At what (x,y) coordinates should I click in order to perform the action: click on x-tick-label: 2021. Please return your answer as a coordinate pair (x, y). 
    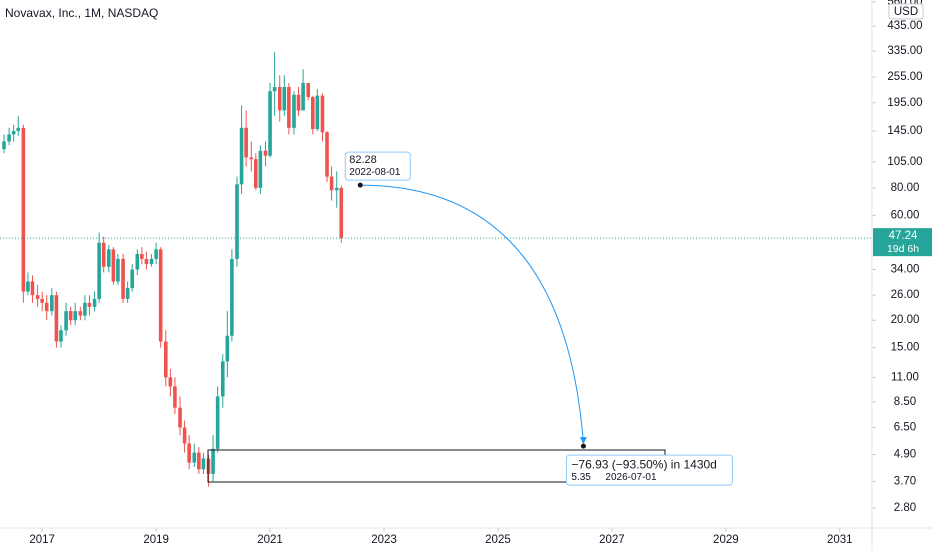
    Looking at the image, I should click on (270, 540).